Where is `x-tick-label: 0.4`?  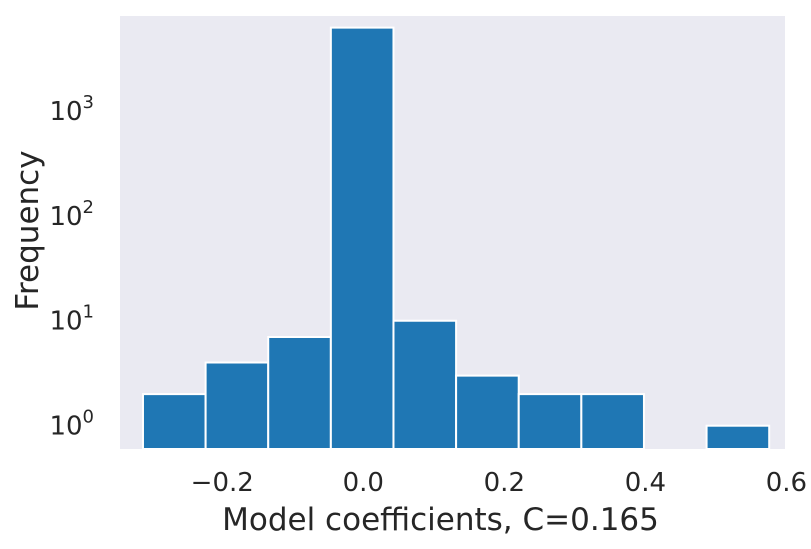 x-tick-label: 0.4 is located at coordinates (645, 483).